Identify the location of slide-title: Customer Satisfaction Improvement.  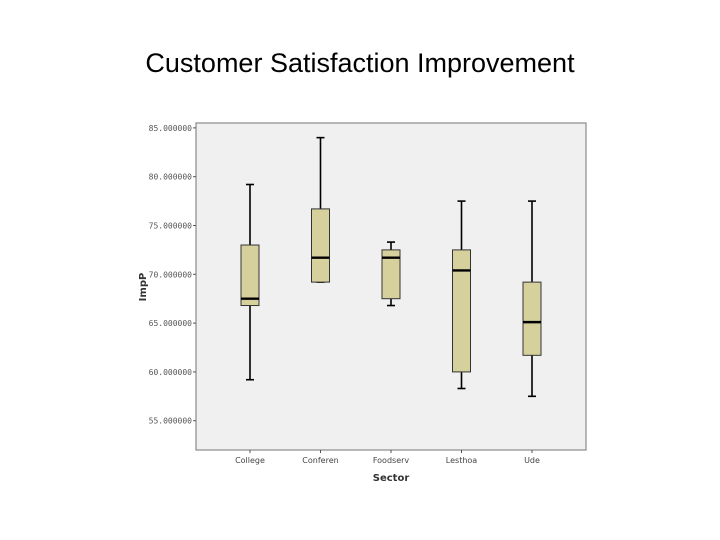
(360, 63).